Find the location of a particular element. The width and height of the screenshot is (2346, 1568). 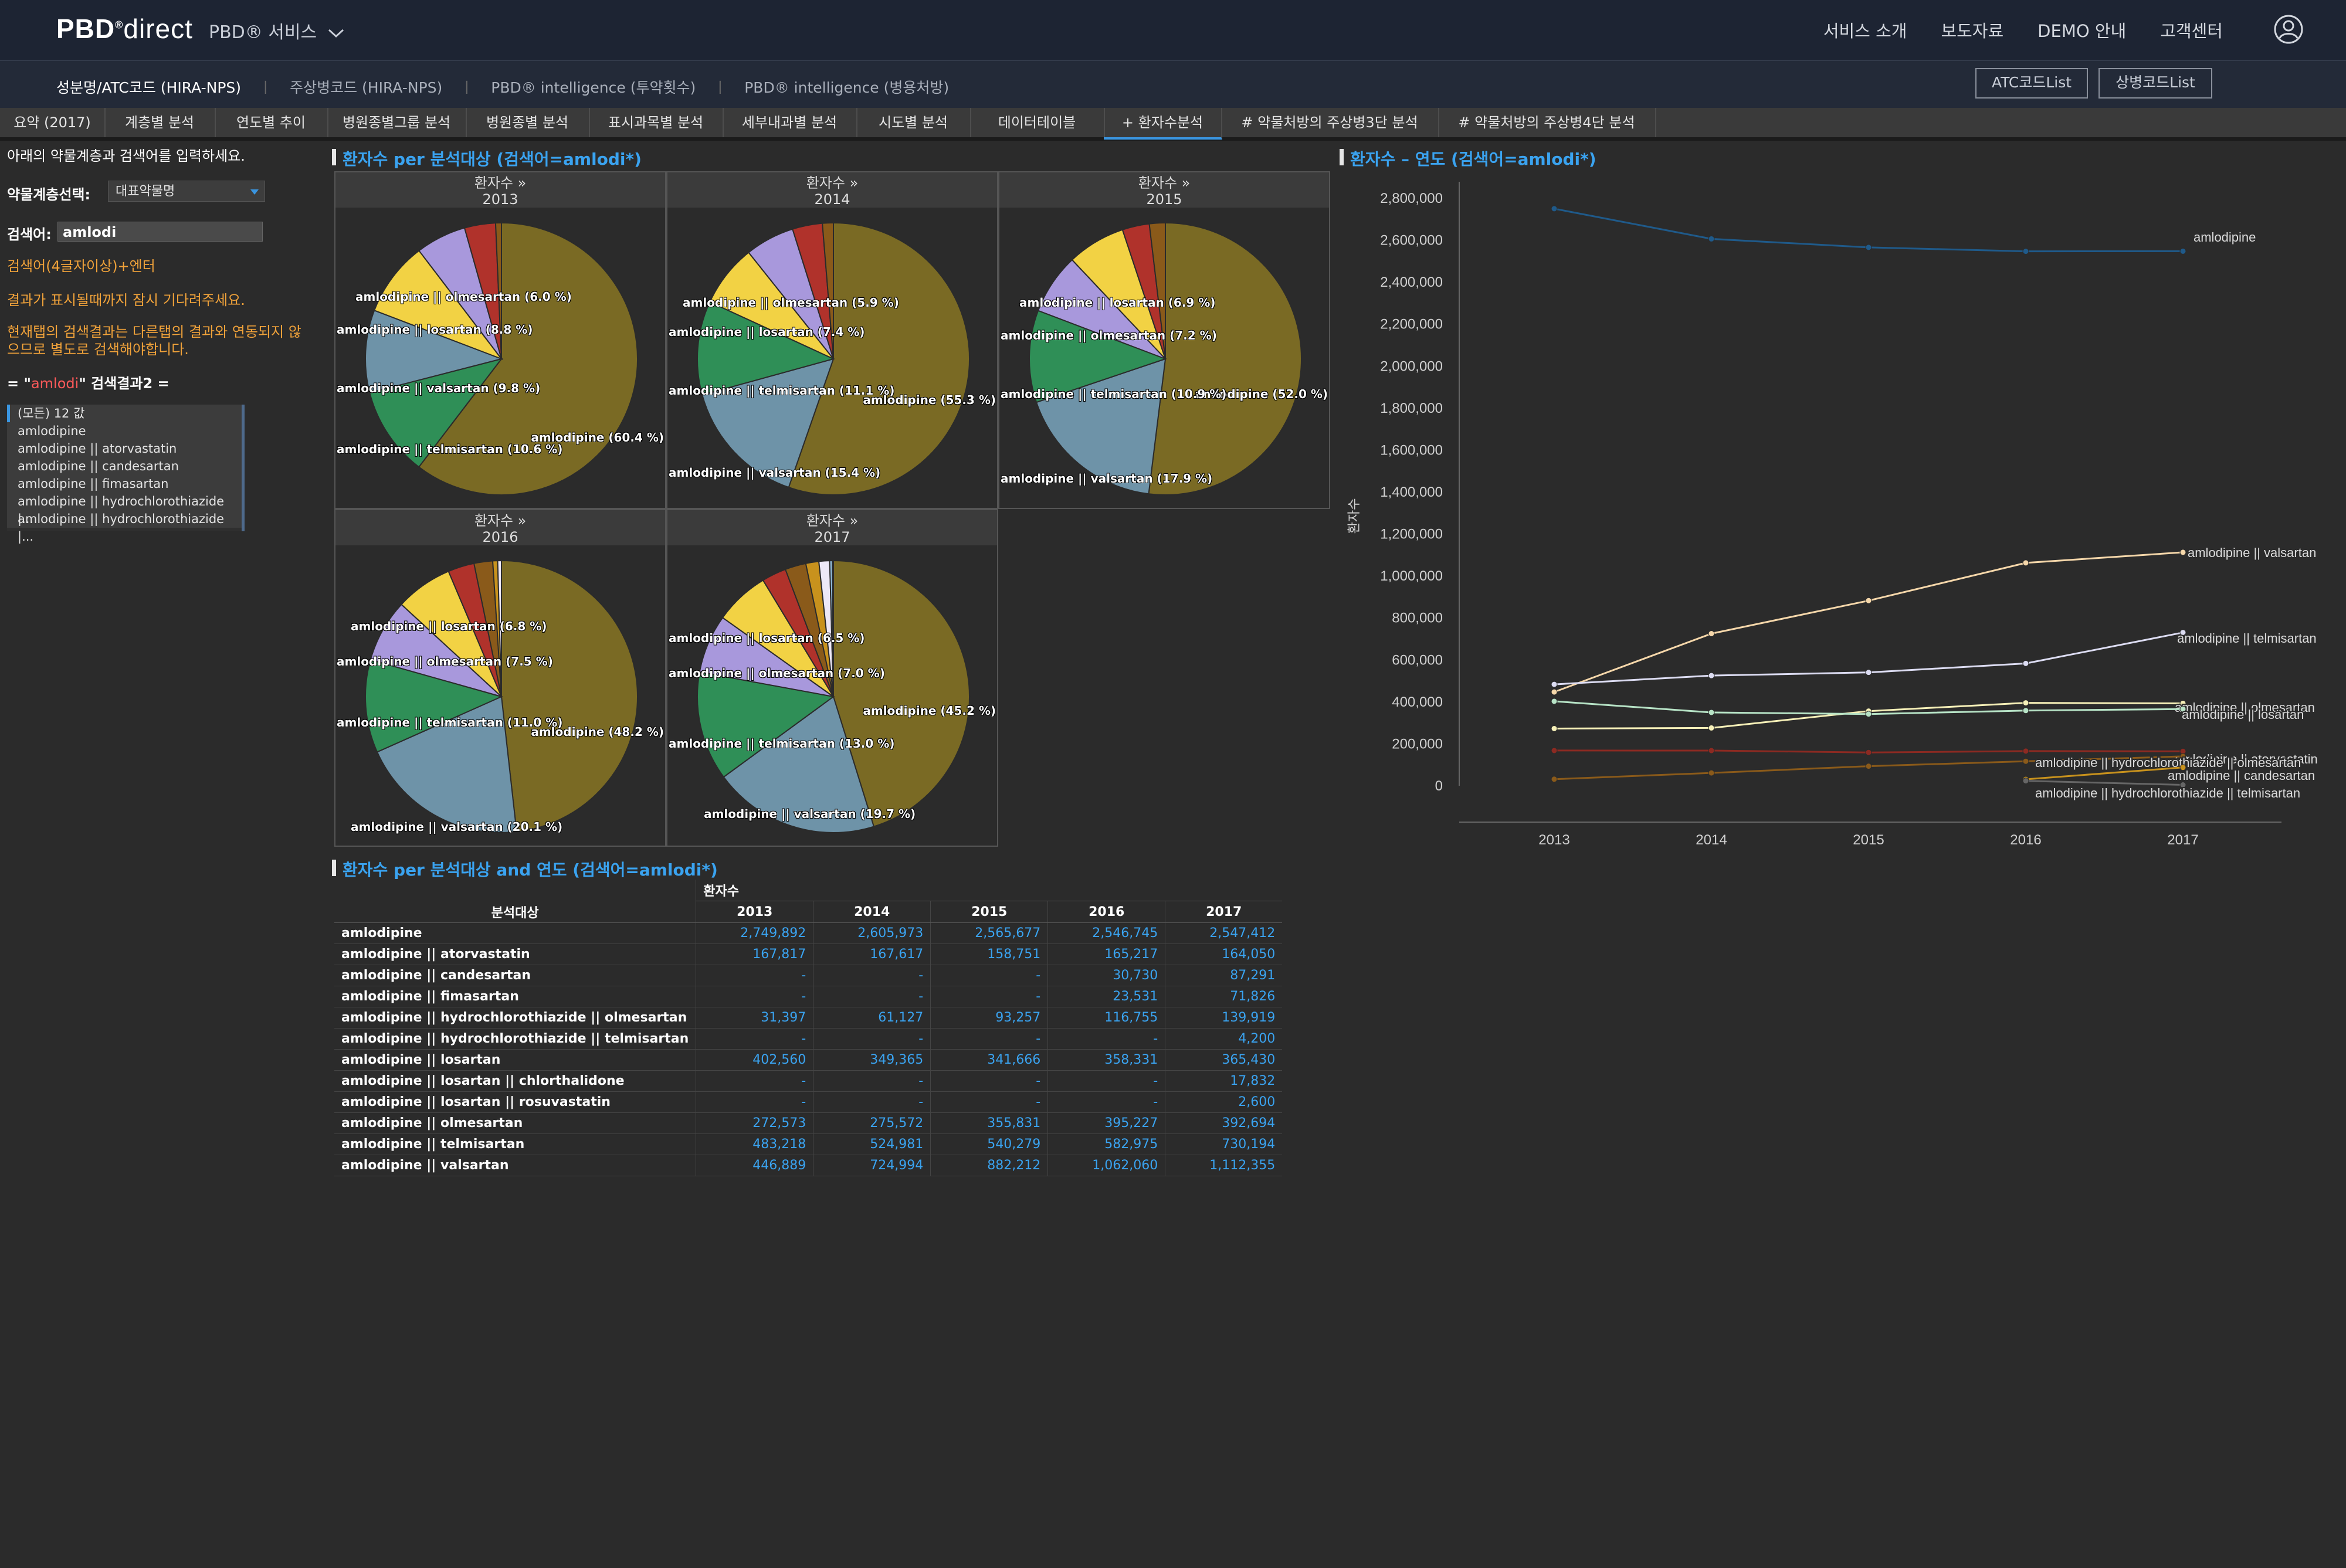

line-series: amlodipine || valsartan is located at coordinates (1934, 619).